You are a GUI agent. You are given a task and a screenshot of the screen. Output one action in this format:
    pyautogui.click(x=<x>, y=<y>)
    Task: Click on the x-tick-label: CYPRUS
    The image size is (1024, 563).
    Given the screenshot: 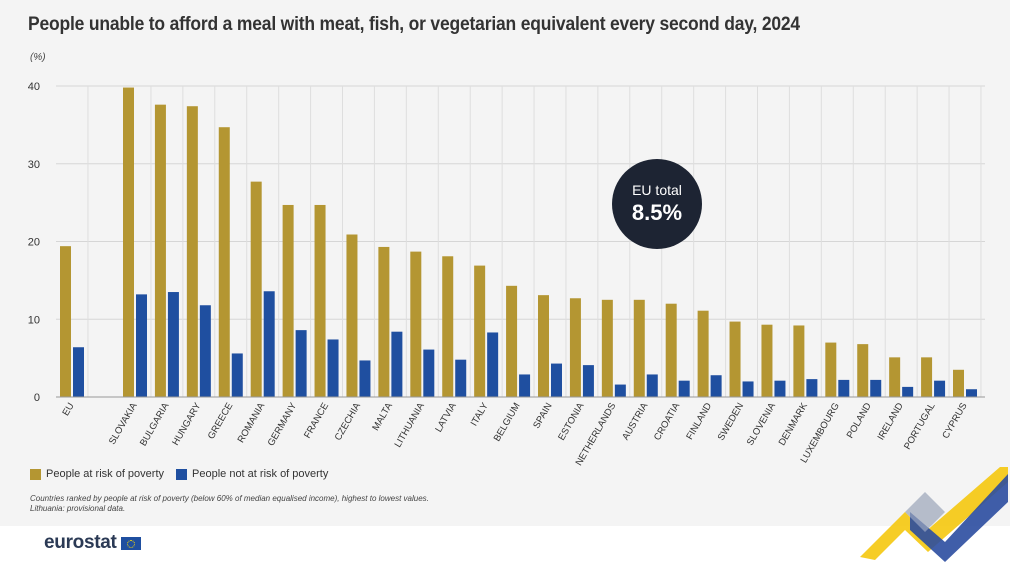 What is the action you would take?
    pyautogui.click(x=954, y=421)
    